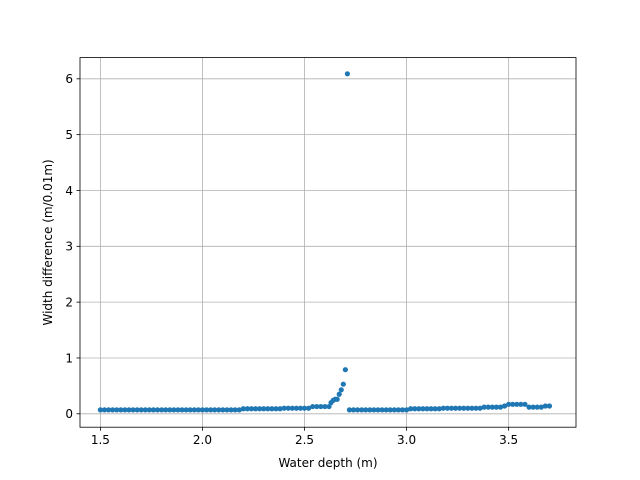  Describe the element at coordinates (69, 191) in the screenshot. I see `y-tick-label: 4` at that location.